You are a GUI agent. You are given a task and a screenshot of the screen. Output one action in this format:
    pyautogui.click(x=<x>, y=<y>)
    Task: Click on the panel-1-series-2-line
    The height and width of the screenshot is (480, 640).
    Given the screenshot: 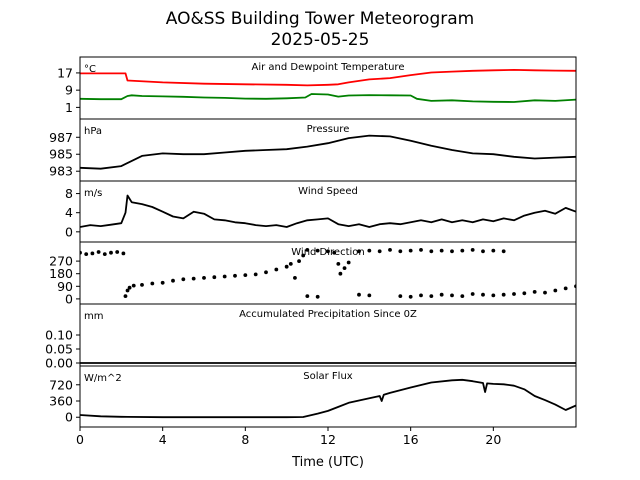 What is the action you would take?
    pyautogui.click(x=328, y=98)
    